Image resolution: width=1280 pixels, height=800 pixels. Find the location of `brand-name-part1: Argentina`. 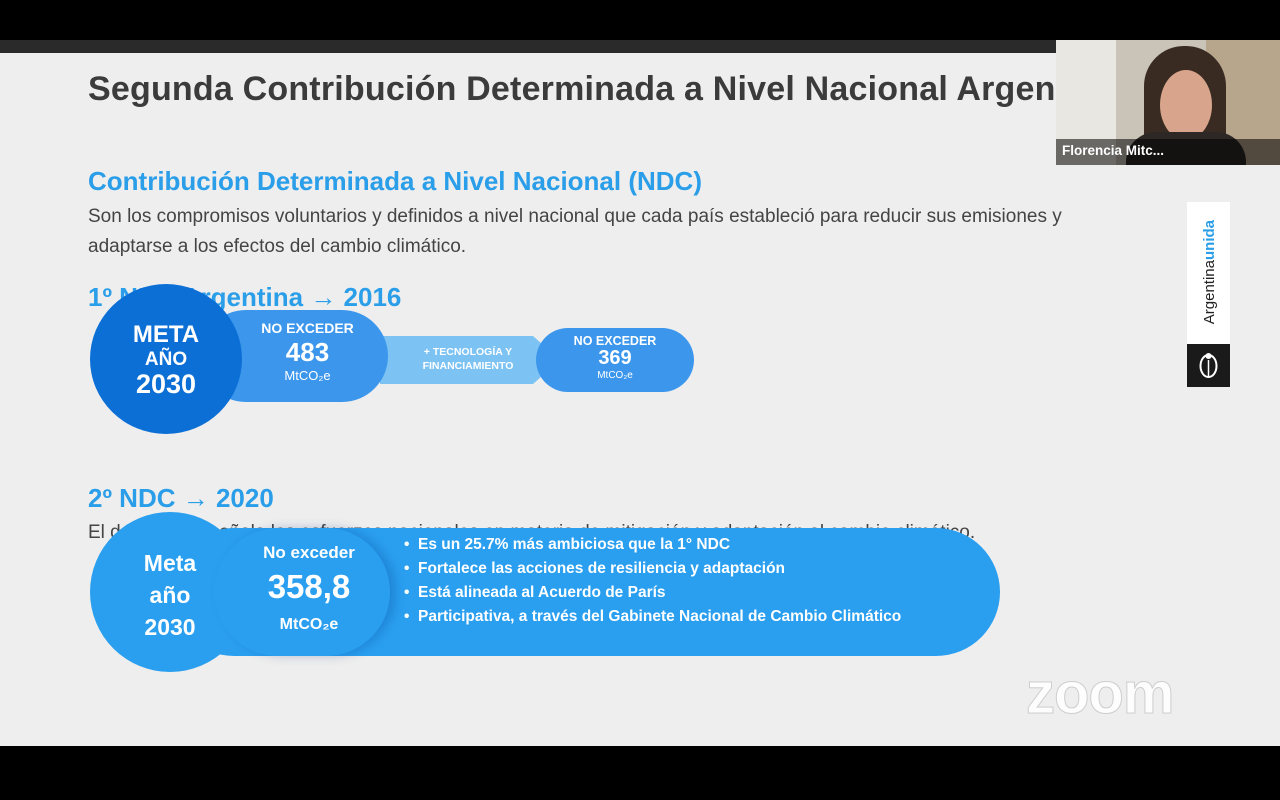

brand-name-part1: Argentina is located at coordinates (1209, 292).